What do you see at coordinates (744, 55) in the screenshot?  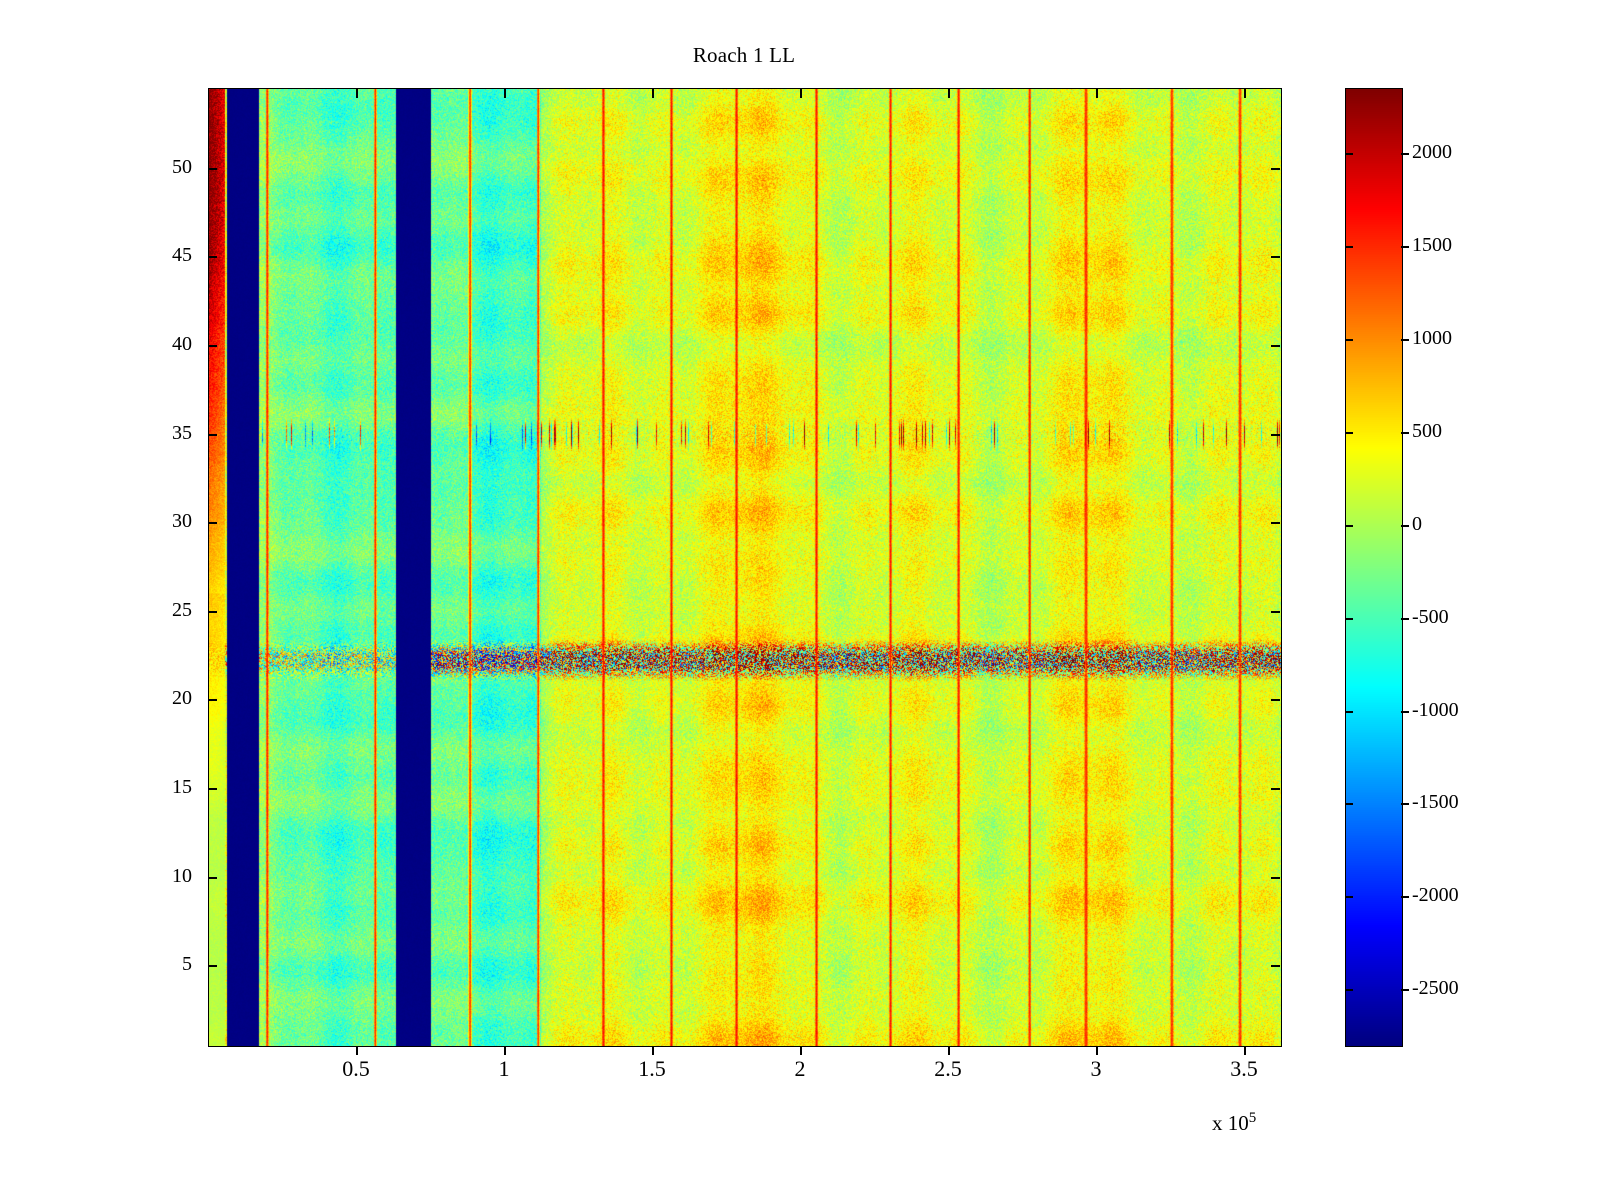 I see `page-title: Roach 1 LL` at bounding box center [744, 55].